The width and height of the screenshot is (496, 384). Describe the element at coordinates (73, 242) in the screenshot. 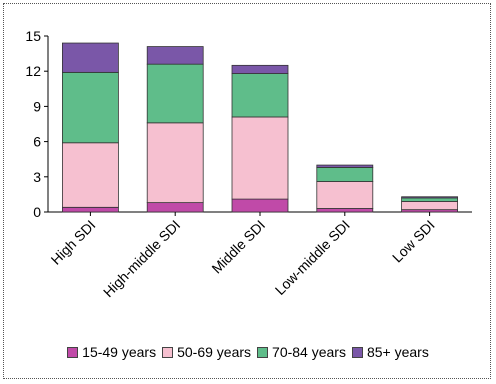

I see `x-category-label: High SDI` at that location.